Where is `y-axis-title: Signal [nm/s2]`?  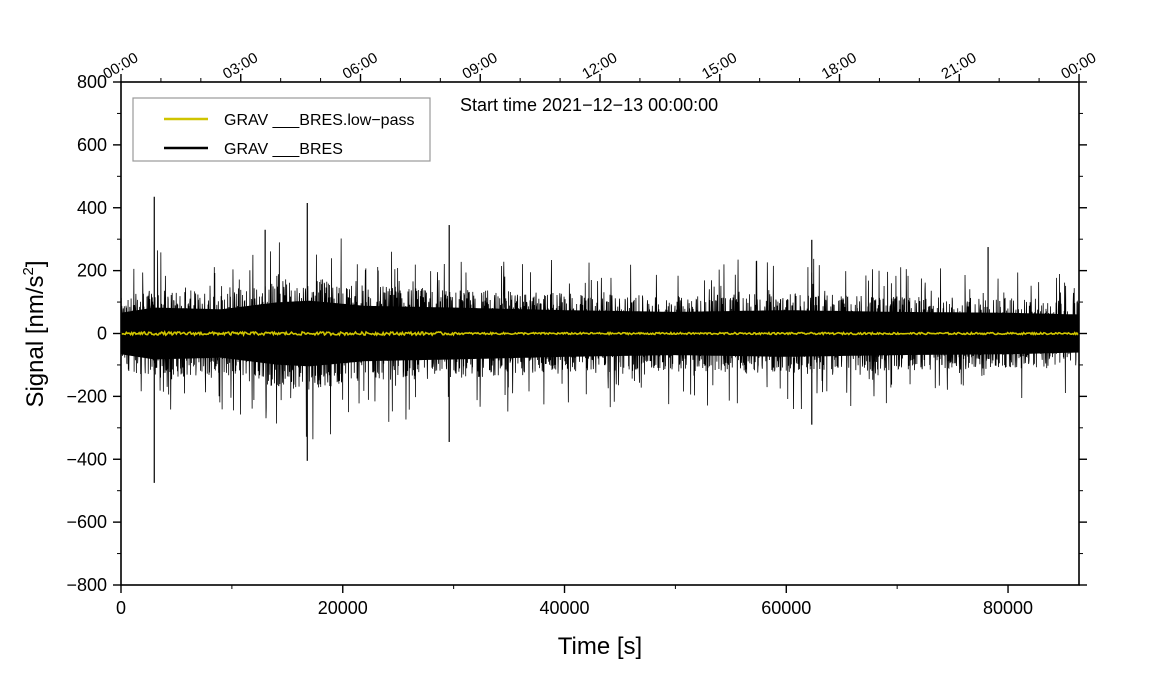 y-axis-title: Signal [nm/s2] is located at coordinates (34, 333).